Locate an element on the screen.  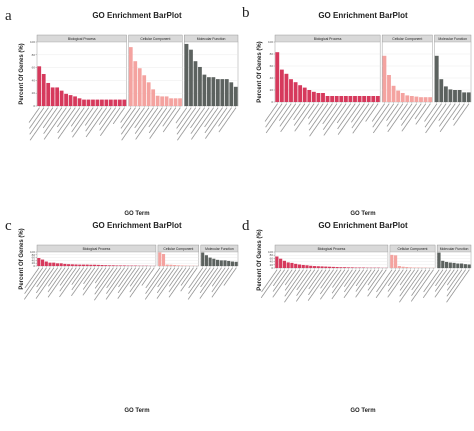
category-labels is located at coordinates (130, 284).